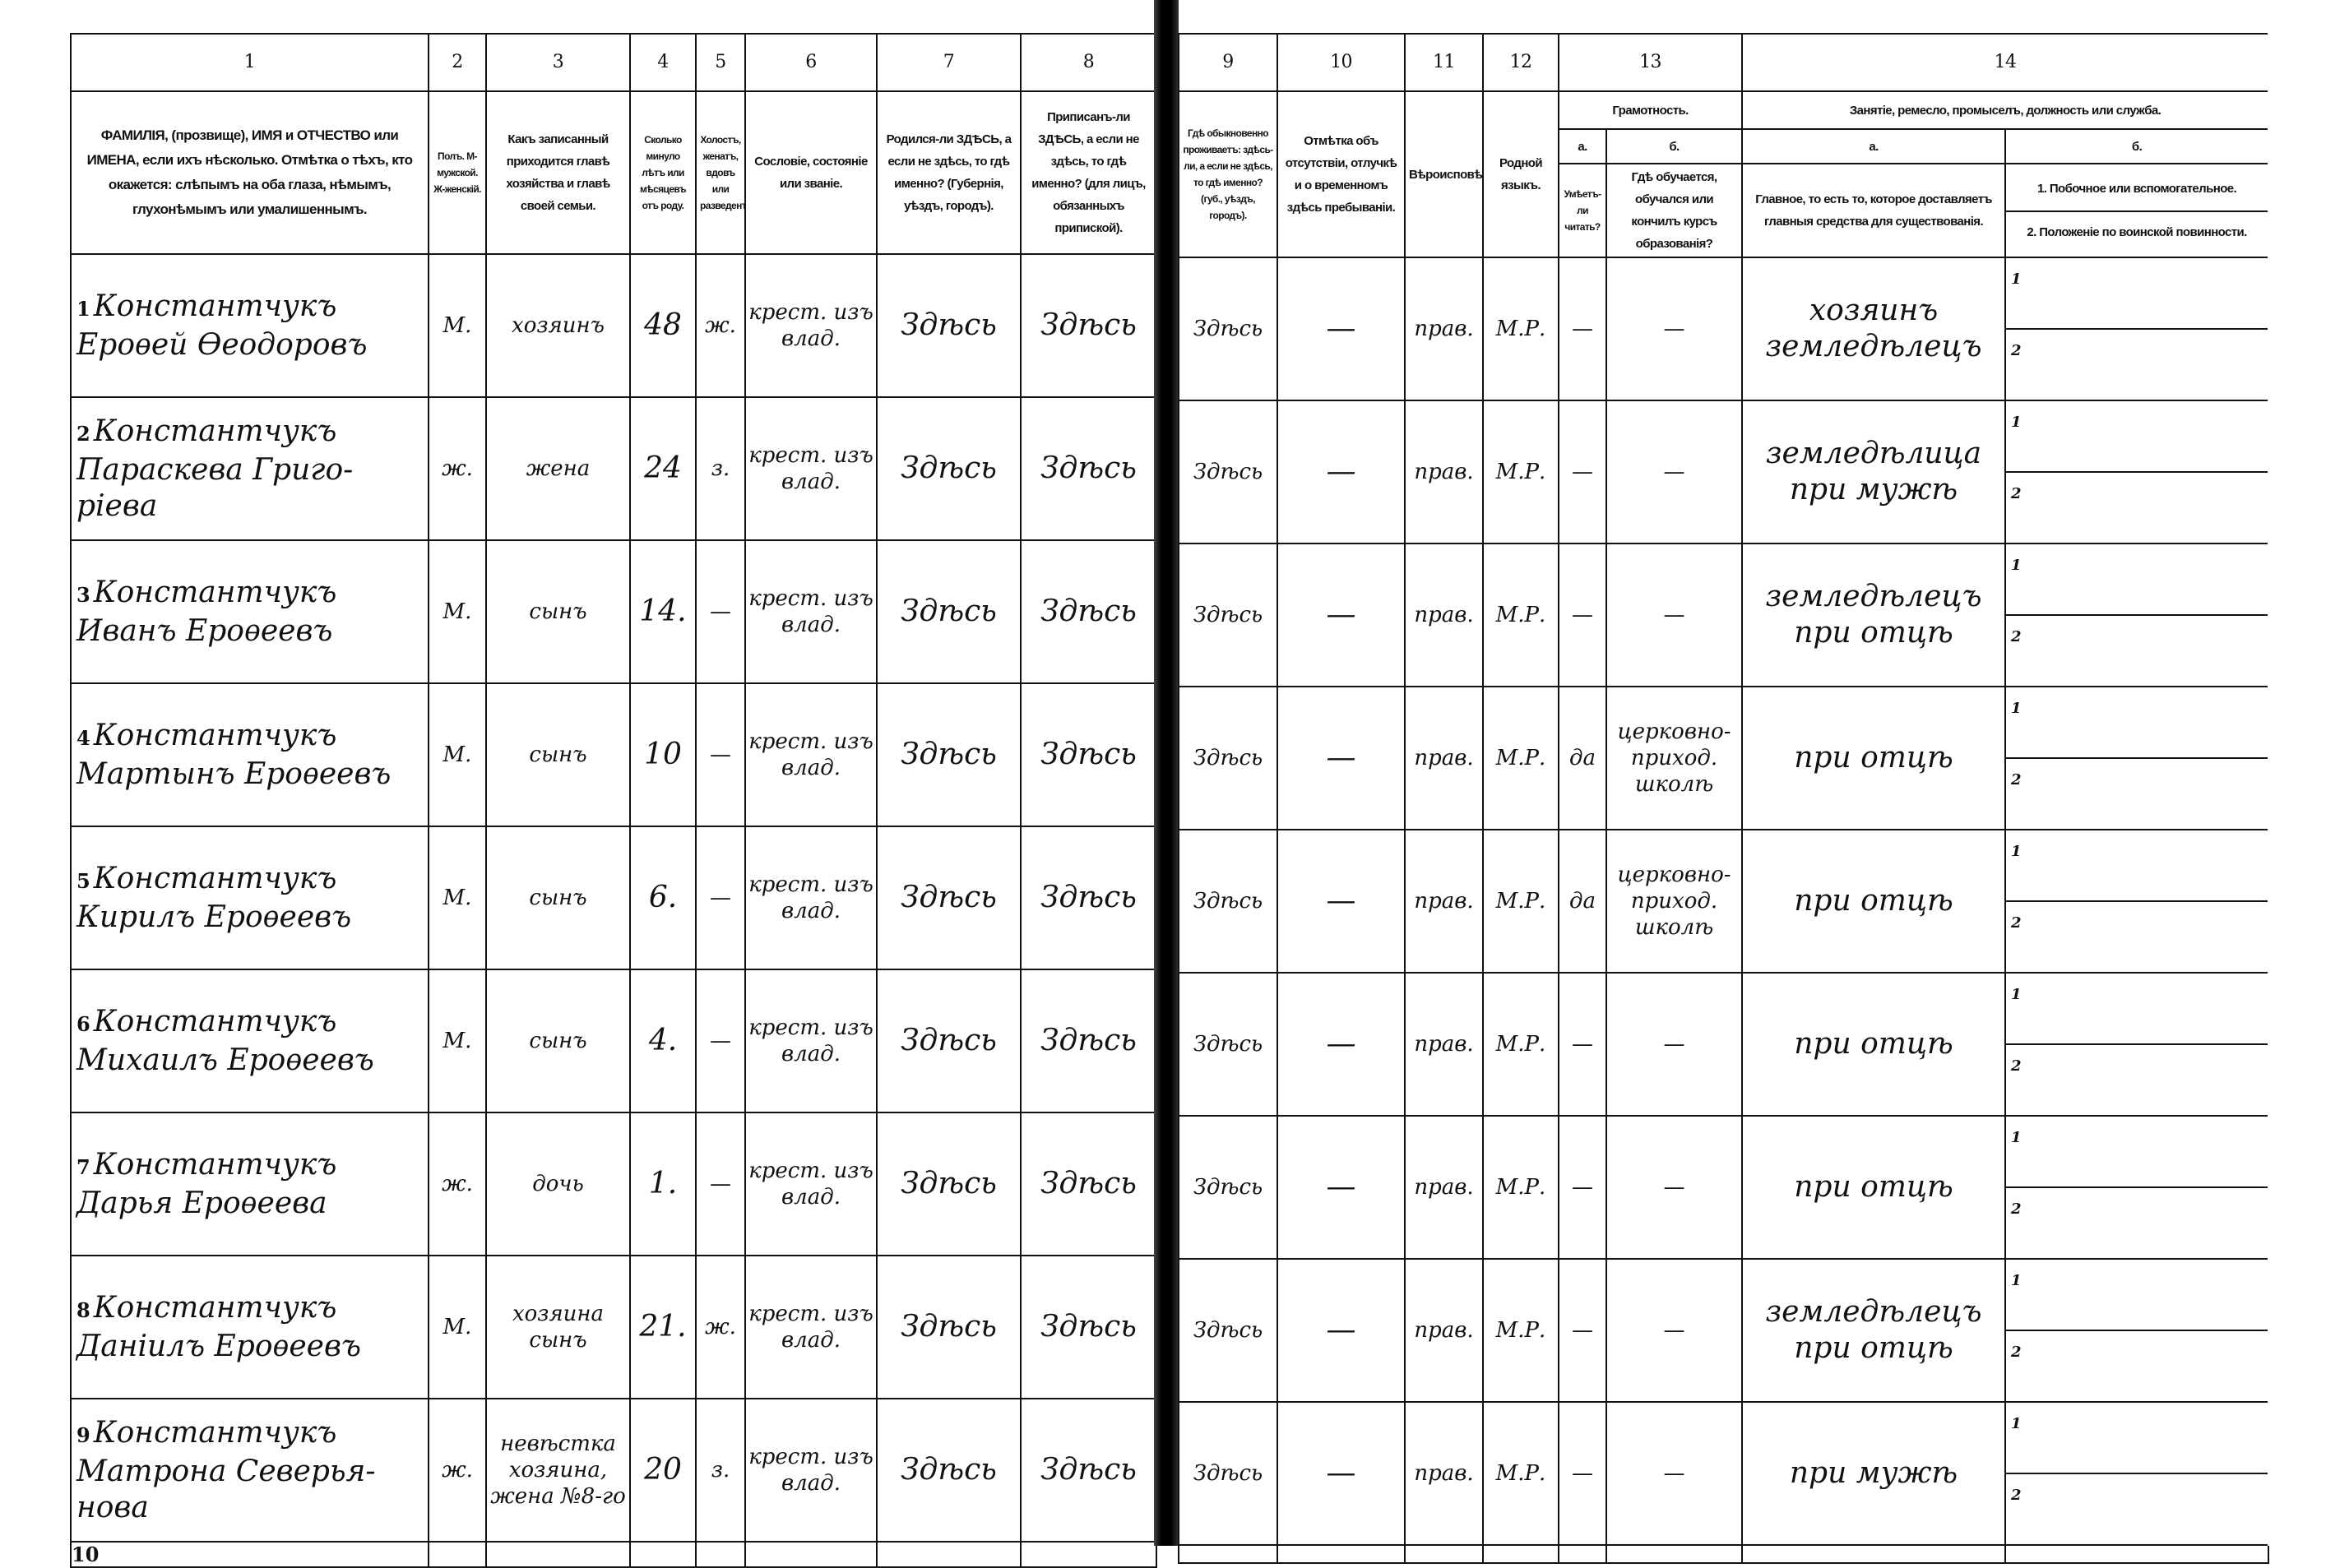  What do you see at coordinates (1874, 472) in the screenshot?
I see `occupation-cell: земледѣлица при мужѣ` at bounding box center [1874, 472].